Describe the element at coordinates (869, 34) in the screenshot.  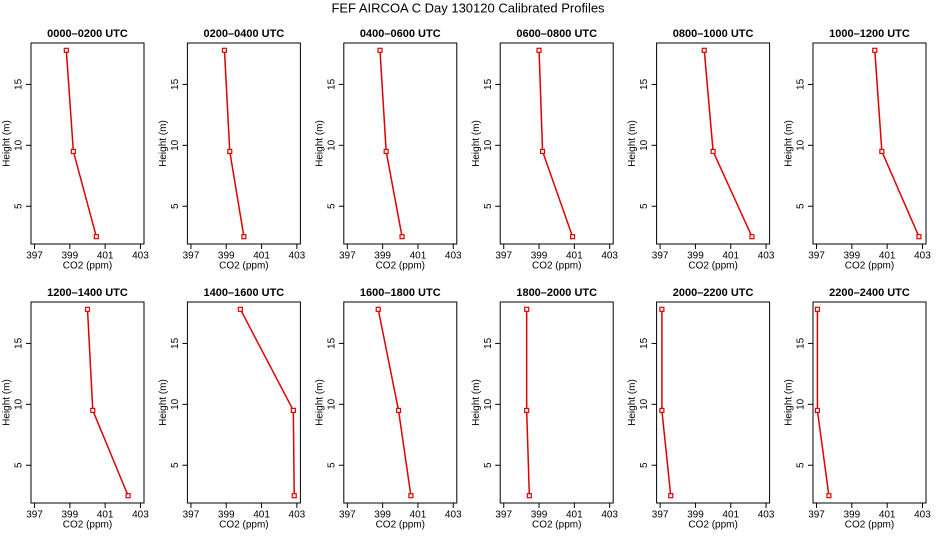
I see `panel-title: 1000–1200 UTC` at that location.